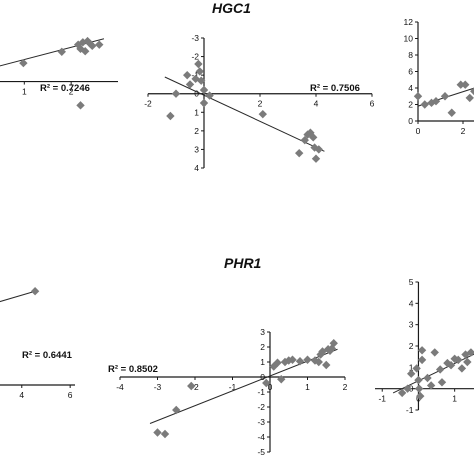 Image resolution: width=474 pixels, height=474 pixels. Describe the element at coordinates (231, 8) in the screenshot. I see `panel-title: HGC1` at that location.